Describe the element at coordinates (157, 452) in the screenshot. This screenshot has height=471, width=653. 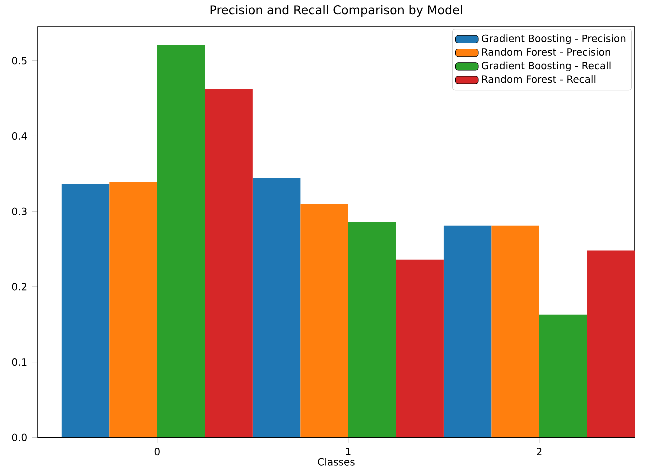
I see `x-tick-label: 0` at that location.